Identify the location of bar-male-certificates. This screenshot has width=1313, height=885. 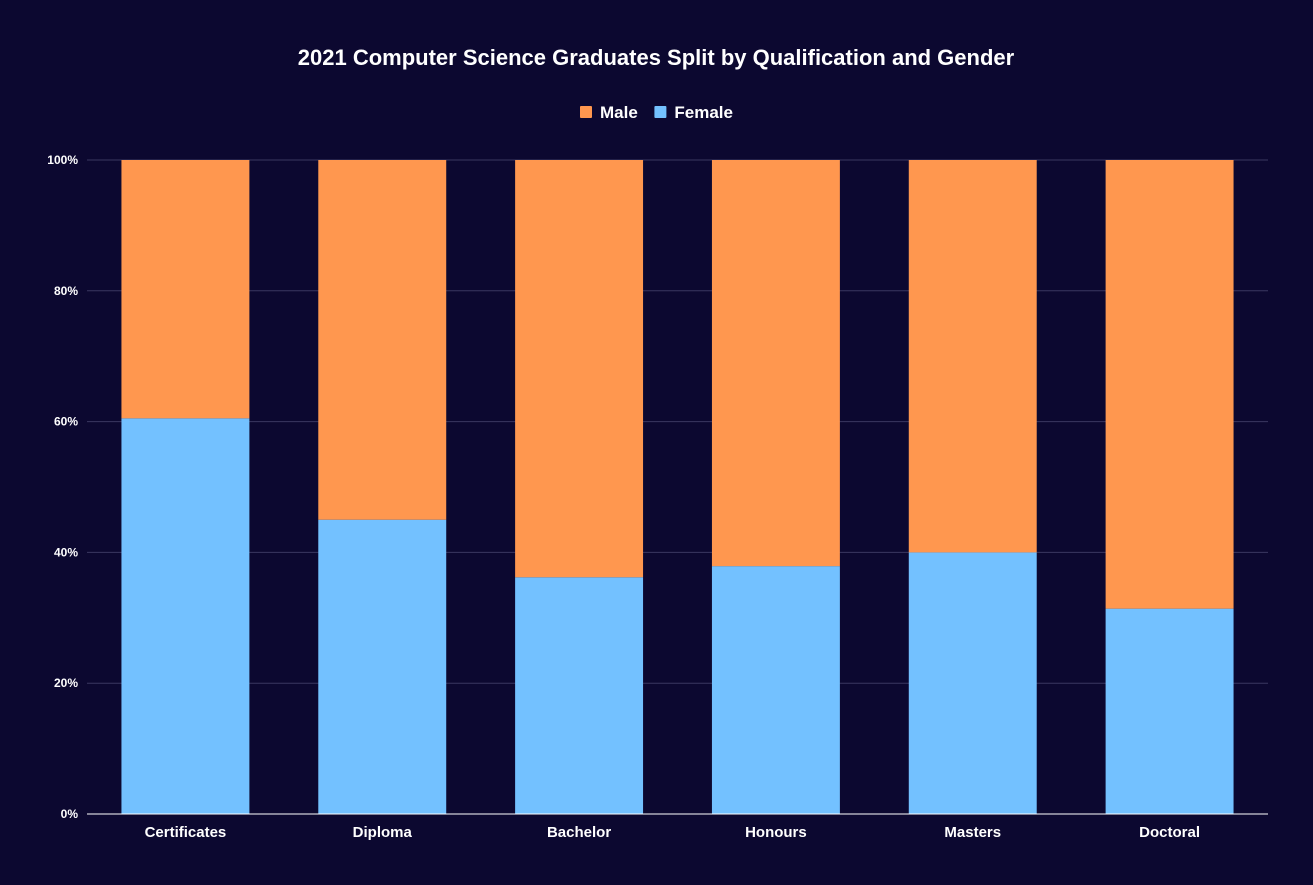
(185, 289).